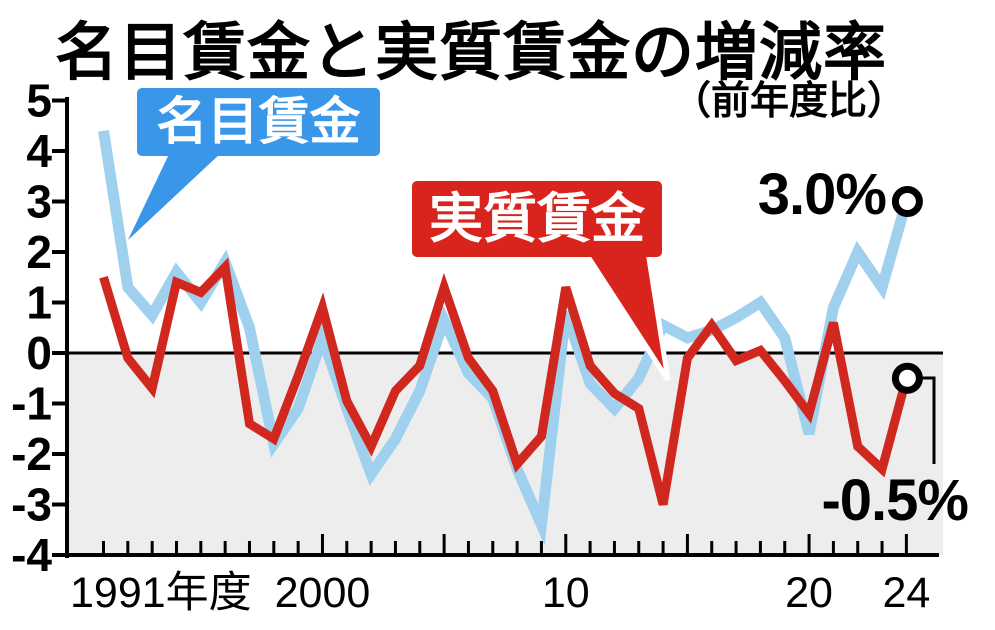 This screenshot has height=630, width=995. Describe the element at coordinates (809, 593) in the screenshot. I see `x-axis-tick-label: 20` at that location.